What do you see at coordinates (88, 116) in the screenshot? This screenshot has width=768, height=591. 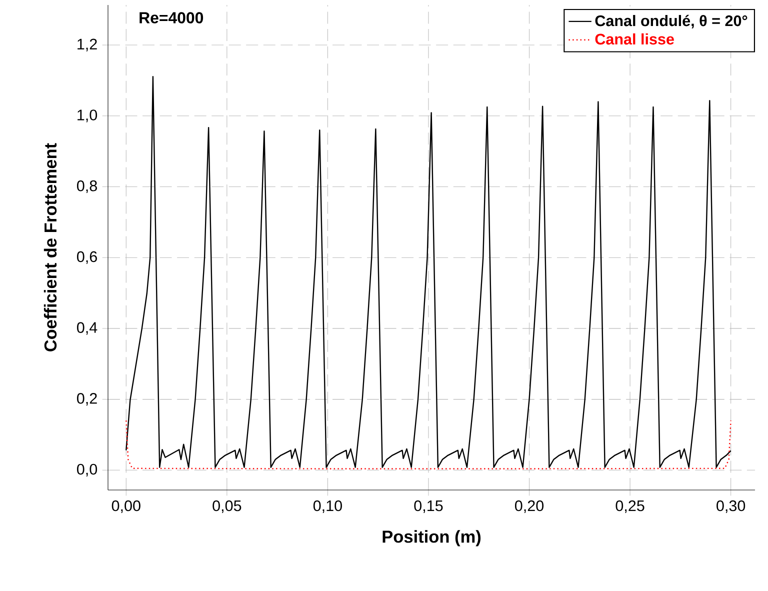 I see `y-tick-label: 1,0` at bounding box center [88, 116].